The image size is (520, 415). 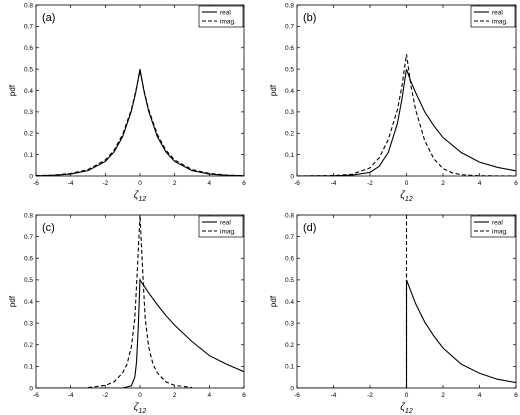 I want to click on panel-label: (c), so click(x=48, y=228).